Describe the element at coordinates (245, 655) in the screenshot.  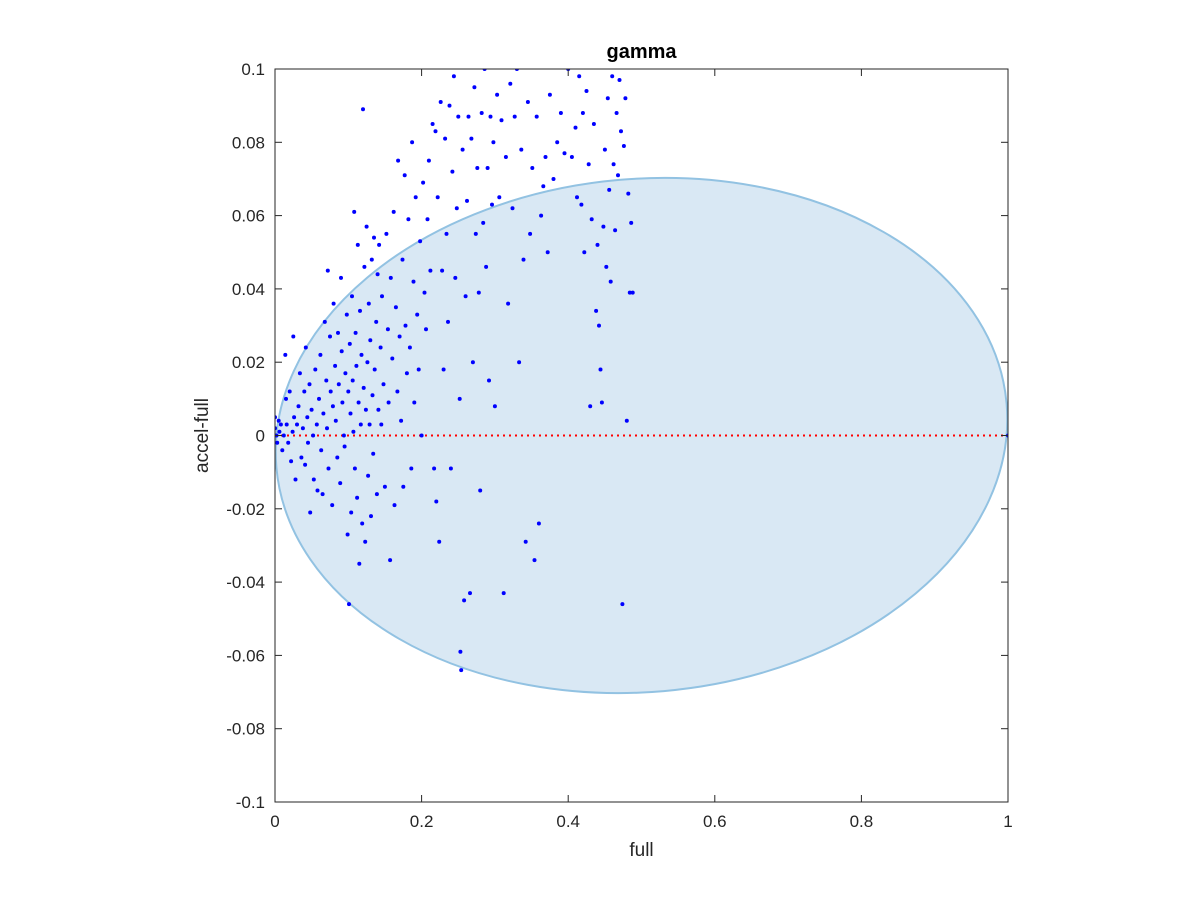
I see `y-tick-label: -0.06` at that location.